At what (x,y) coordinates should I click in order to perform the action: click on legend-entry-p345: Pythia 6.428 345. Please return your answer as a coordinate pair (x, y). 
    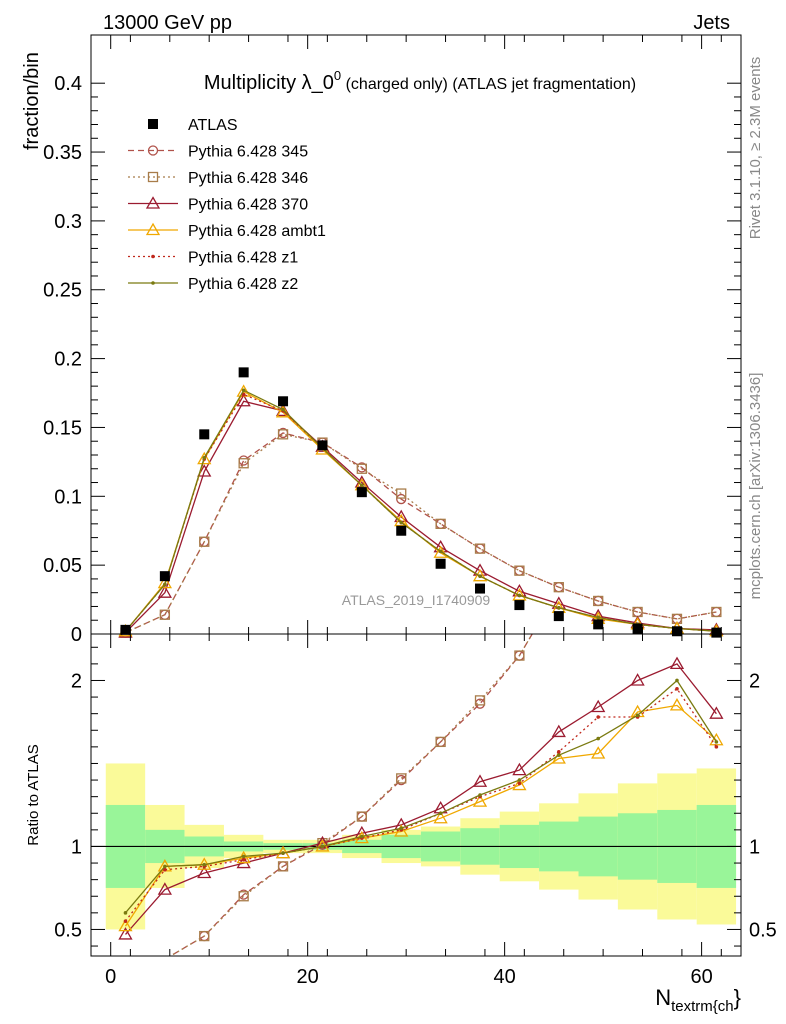
    Looking at the image, I should click on (218, 152).